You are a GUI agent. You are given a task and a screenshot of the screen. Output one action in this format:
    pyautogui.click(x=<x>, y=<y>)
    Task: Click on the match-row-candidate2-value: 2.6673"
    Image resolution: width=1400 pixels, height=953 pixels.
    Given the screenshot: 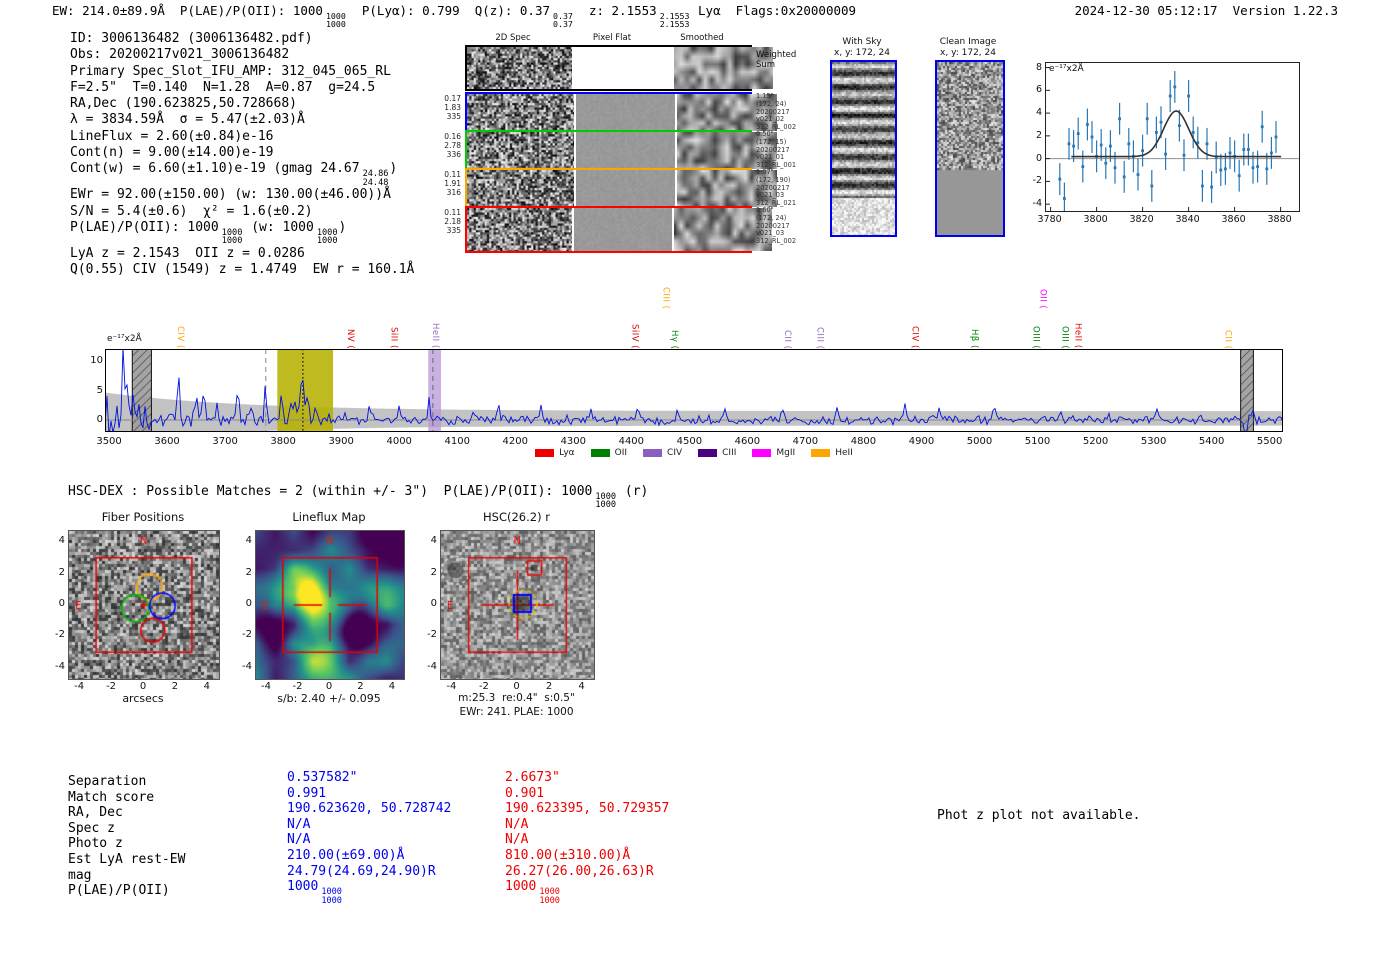 What is the action you would take?
    pyautogui.click(x=635, y=778)
    